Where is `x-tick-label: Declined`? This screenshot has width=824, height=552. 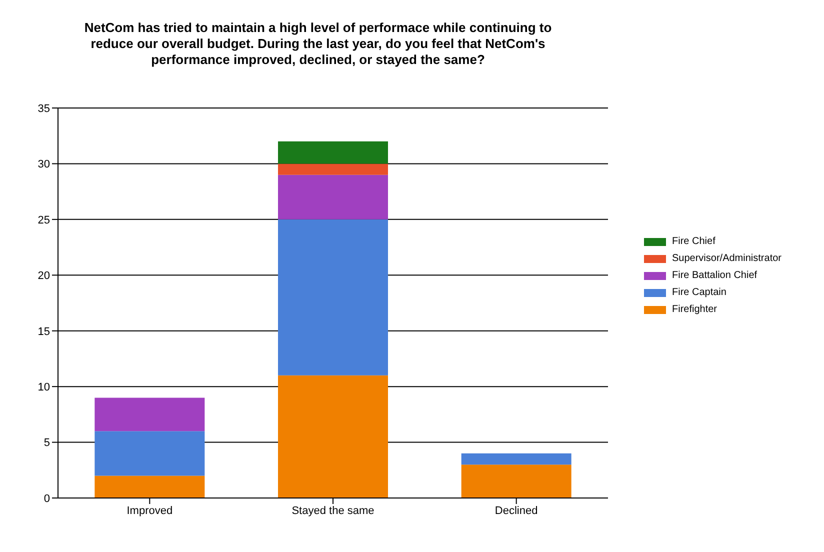 x-tick-label: Declined is located at coordinates (516, 510).